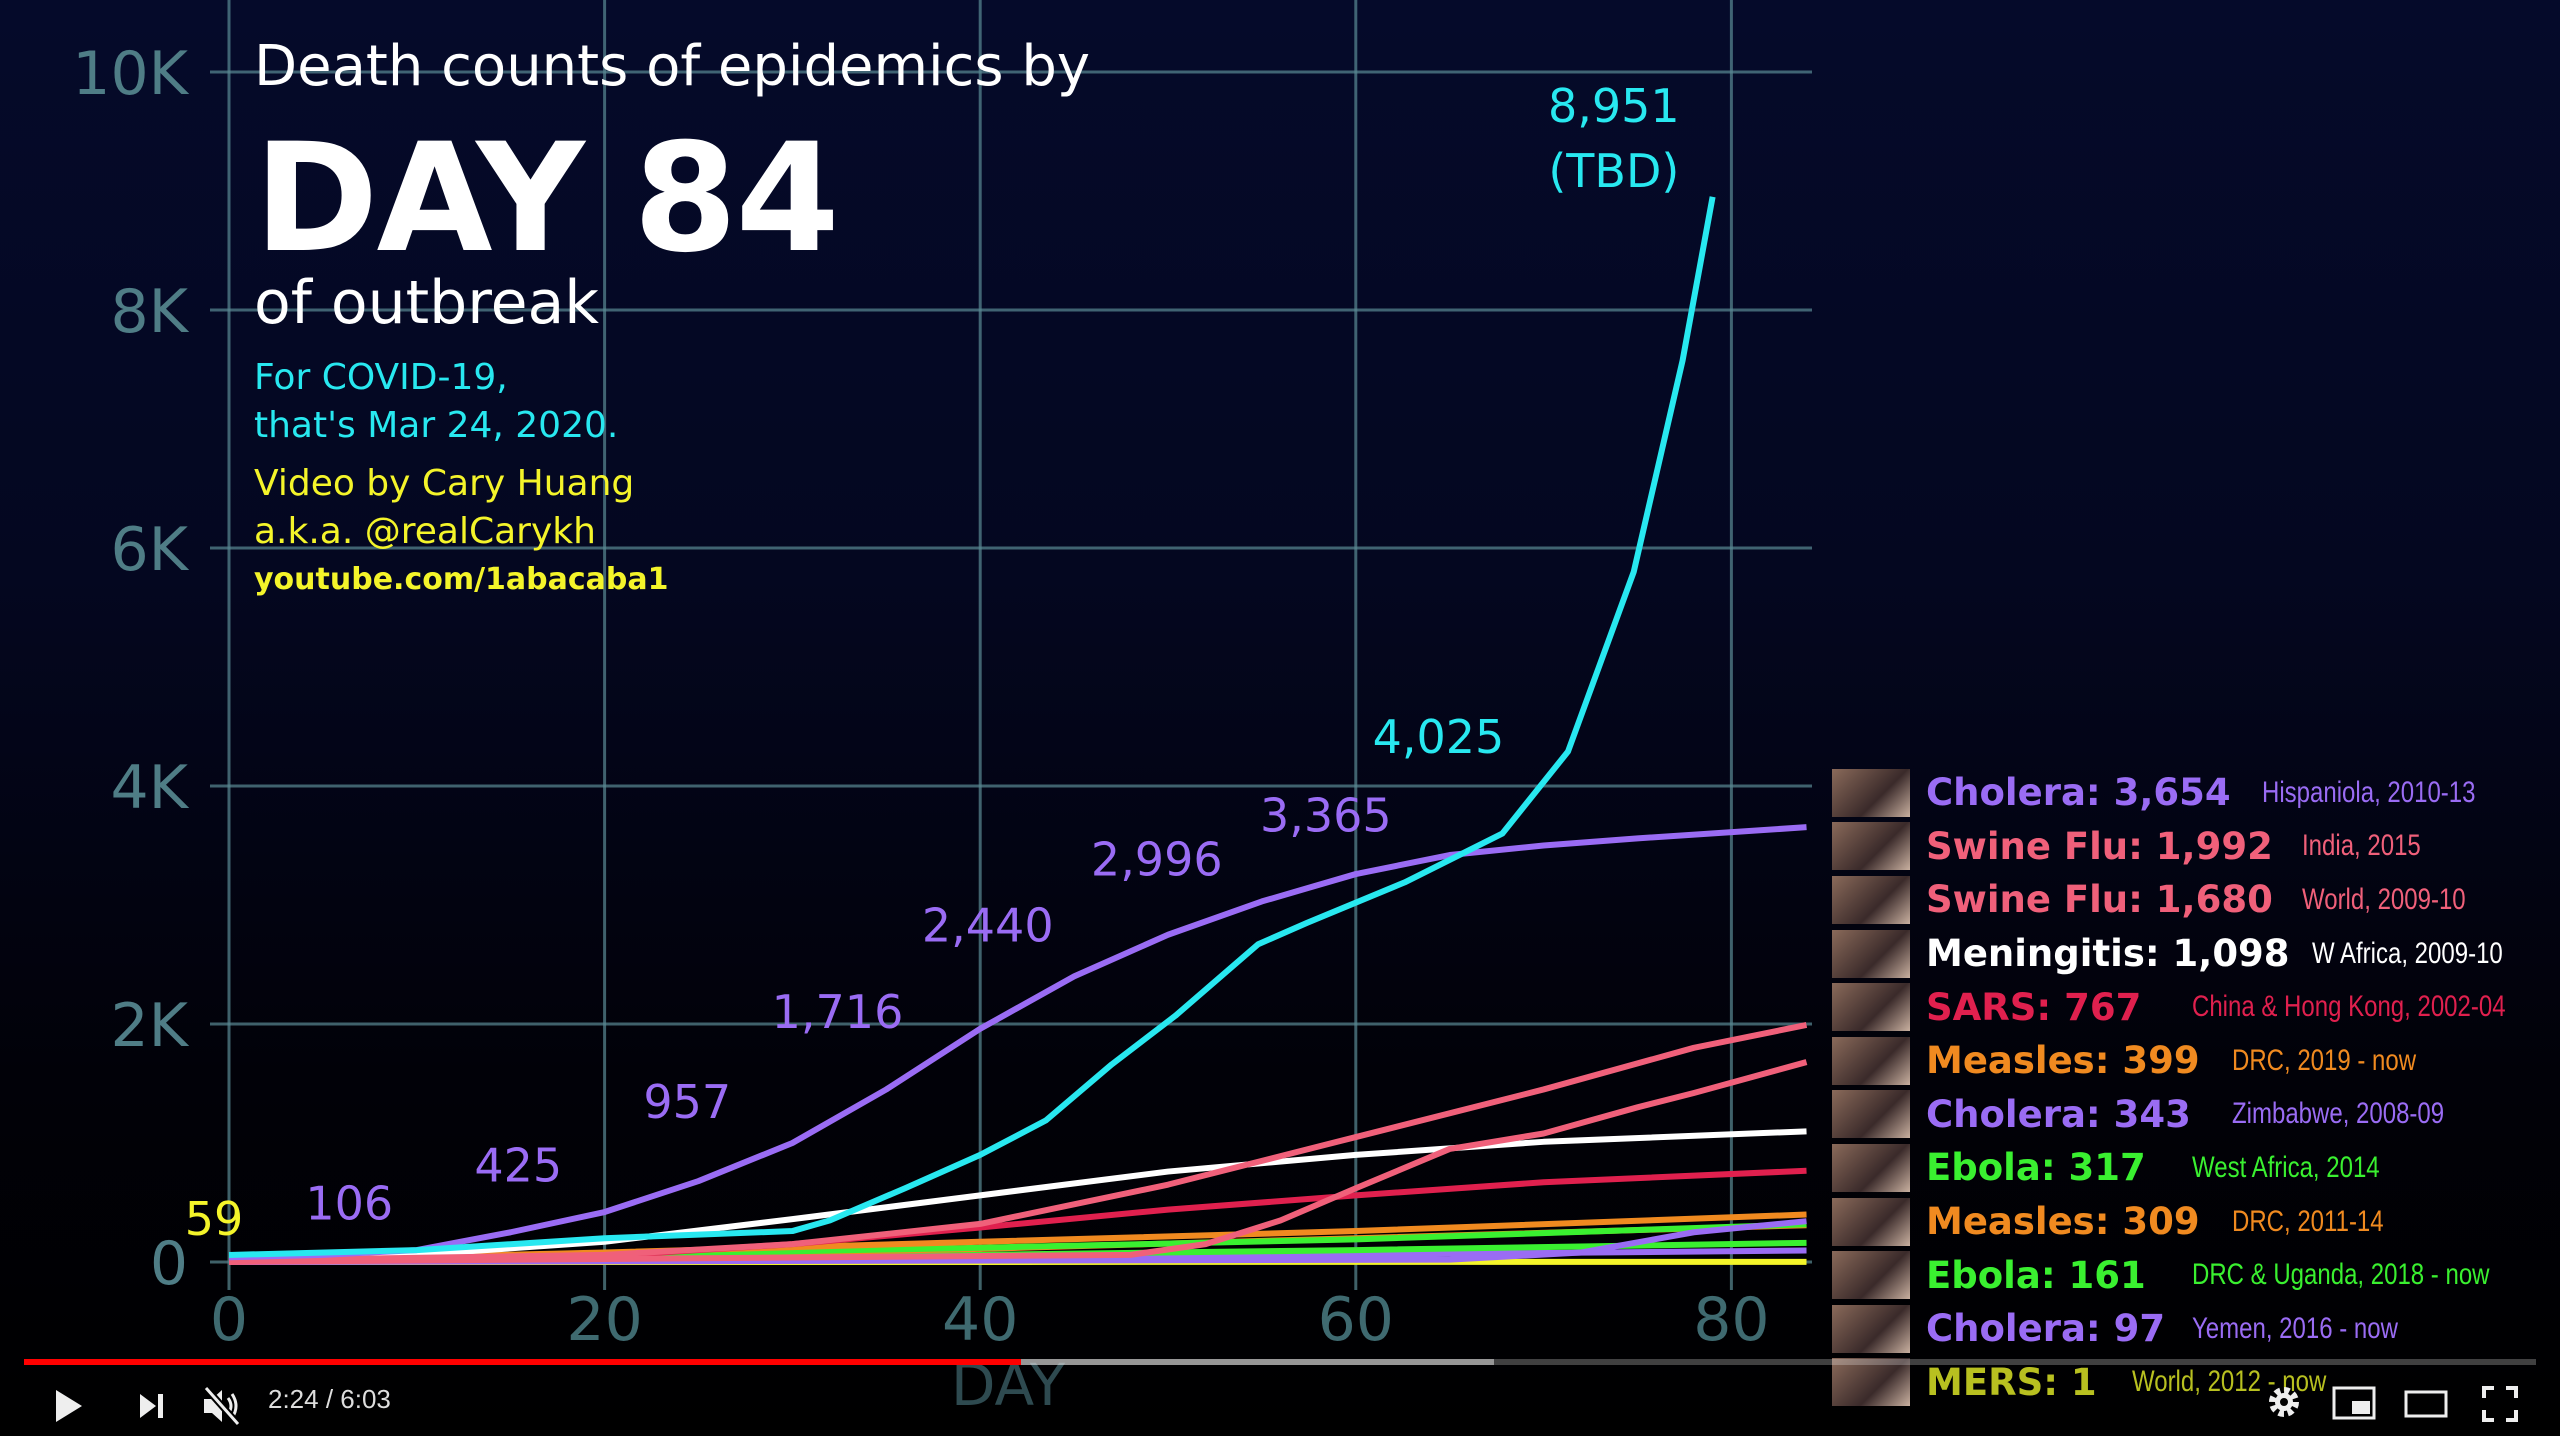  I want to click on y-tick-label: 0, so click(169, 1264).